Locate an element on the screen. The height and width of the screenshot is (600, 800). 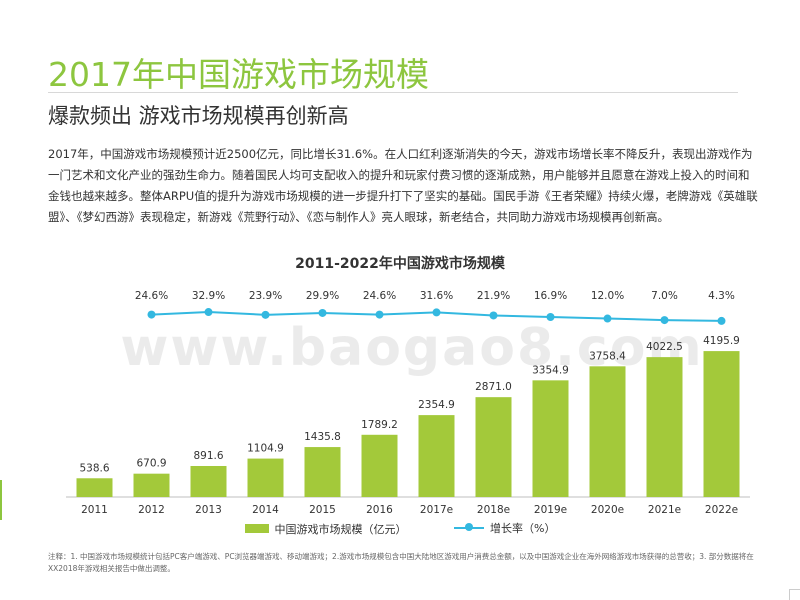
growth-rate-label: 32.9% is located at coordinates (208, 296).